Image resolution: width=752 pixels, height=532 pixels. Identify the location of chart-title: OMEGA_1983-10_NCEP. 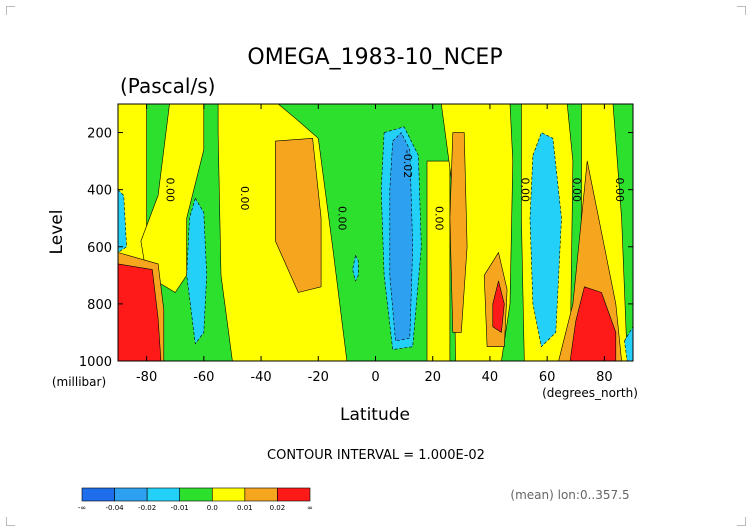
(374, 57).